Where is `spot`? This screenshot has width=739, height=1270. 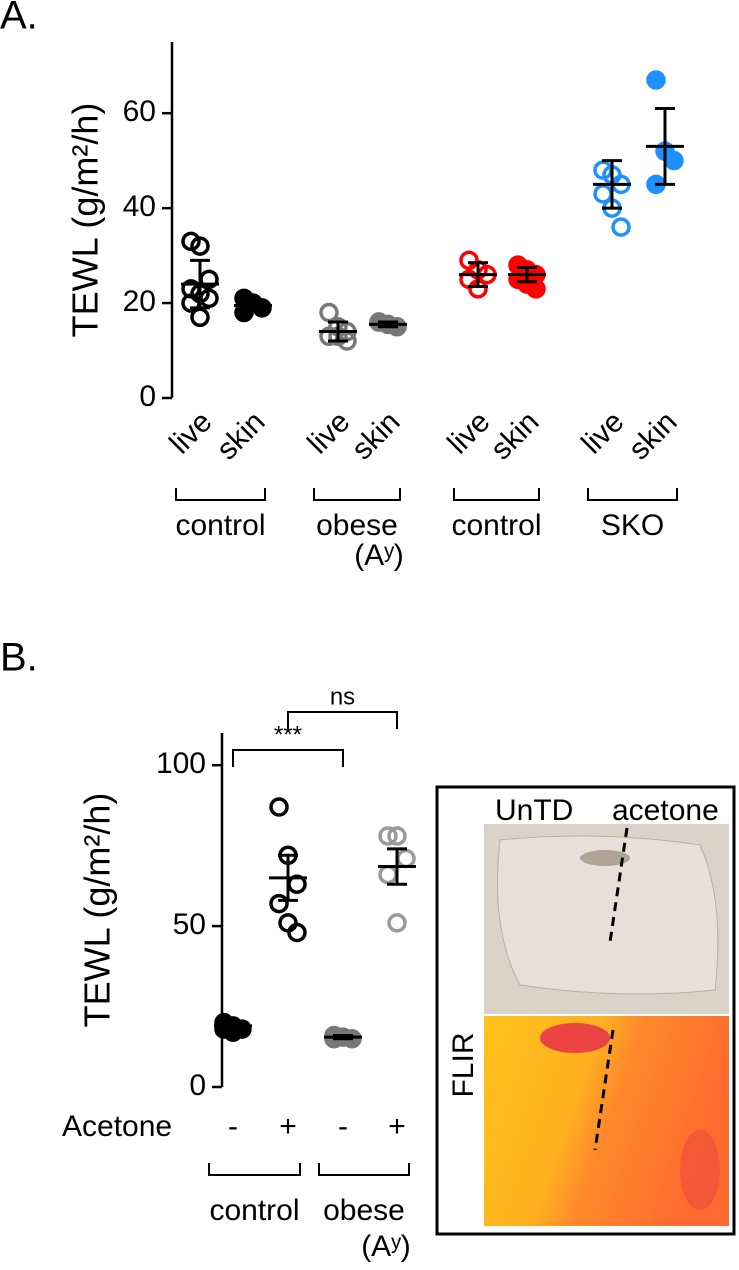 spot is located at coordinates (605, 858).